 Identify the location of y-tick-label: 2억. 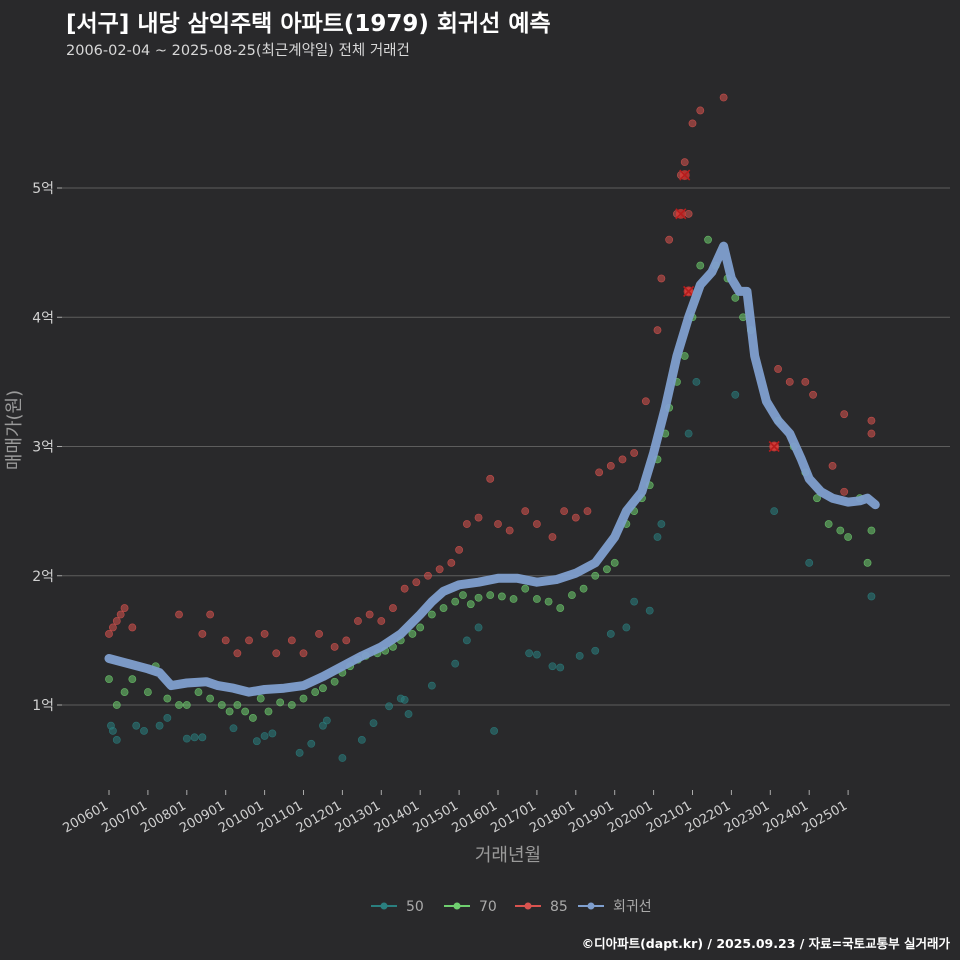
(43, 577).